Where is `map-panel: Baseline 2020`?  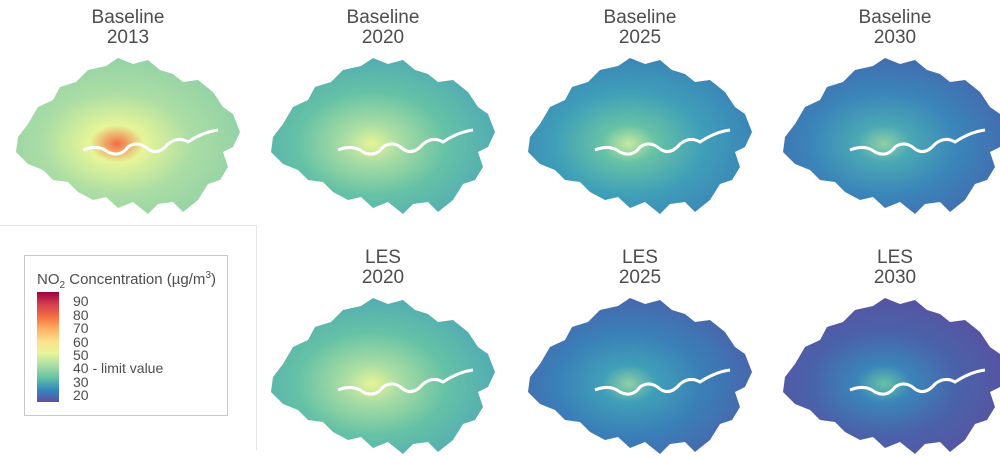 map-panel: Baseline 2020 is located at coordinates (383, 110).